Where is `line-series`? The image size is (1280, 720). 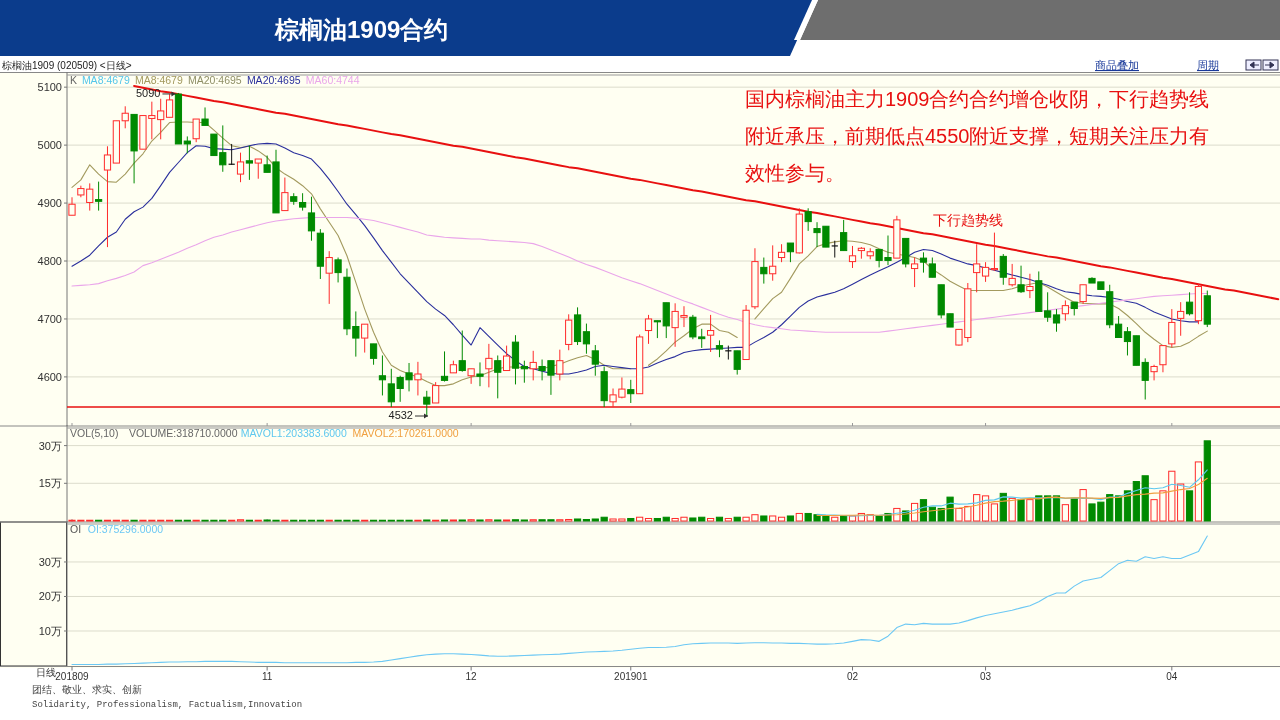 line-series is located at coordinates (1012, 497).